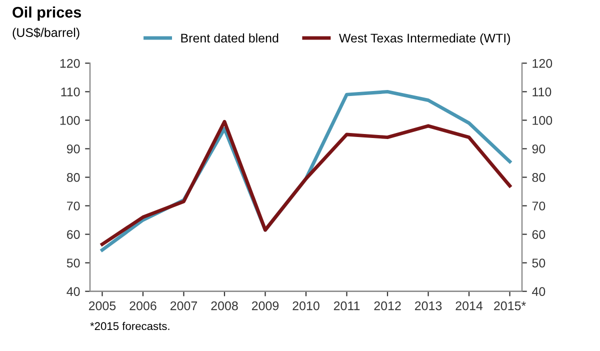 This screenshot has width=600, height=351. Describe the element at coordinates (539, 234) in the screenshot. I see `y2-tick-label: 60` at that location.